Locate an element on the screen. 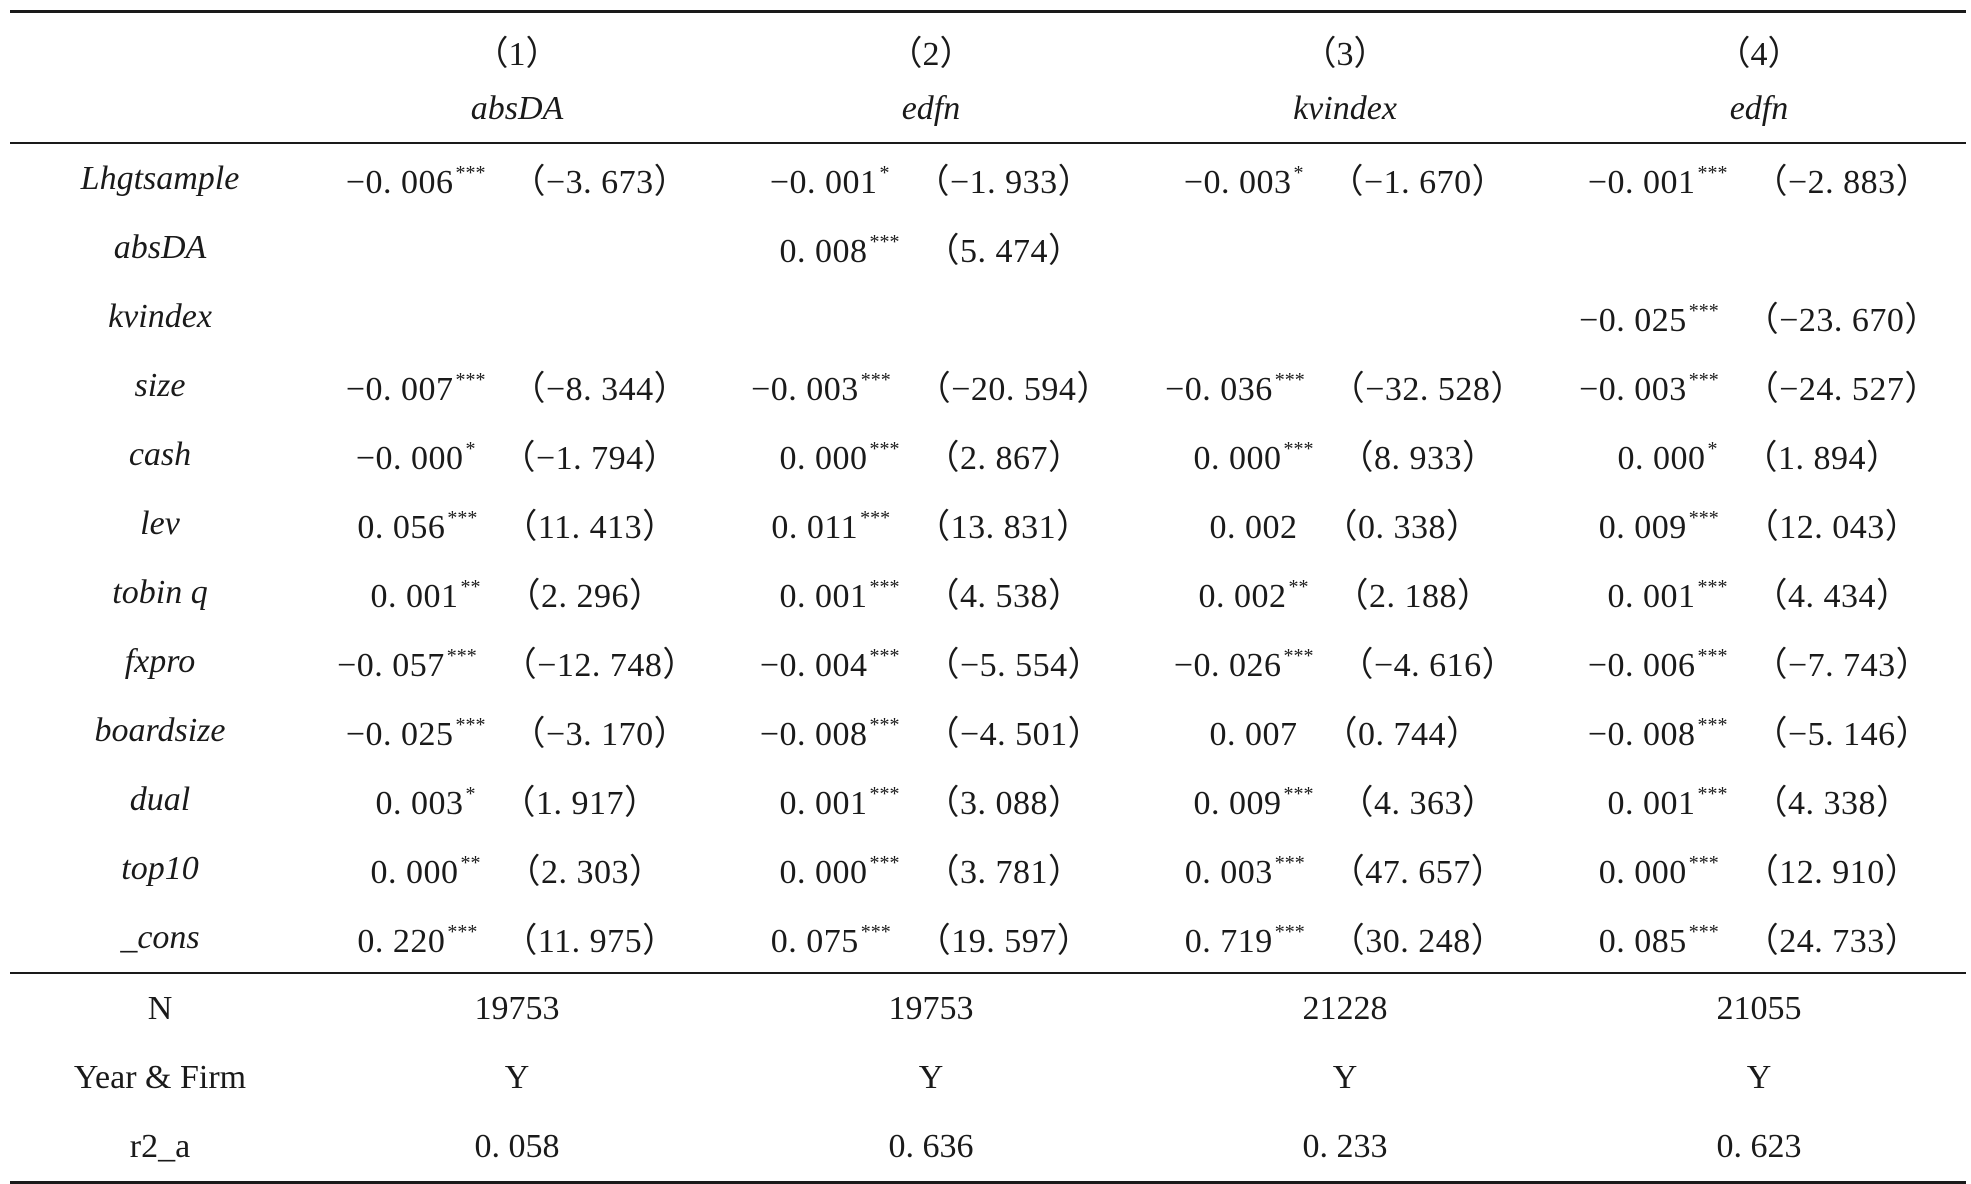 The height and width of the screenshot is (1184, 1971). coefficient-cell: 0. 003 * （1. 917） is located at coordinates (517, 799).